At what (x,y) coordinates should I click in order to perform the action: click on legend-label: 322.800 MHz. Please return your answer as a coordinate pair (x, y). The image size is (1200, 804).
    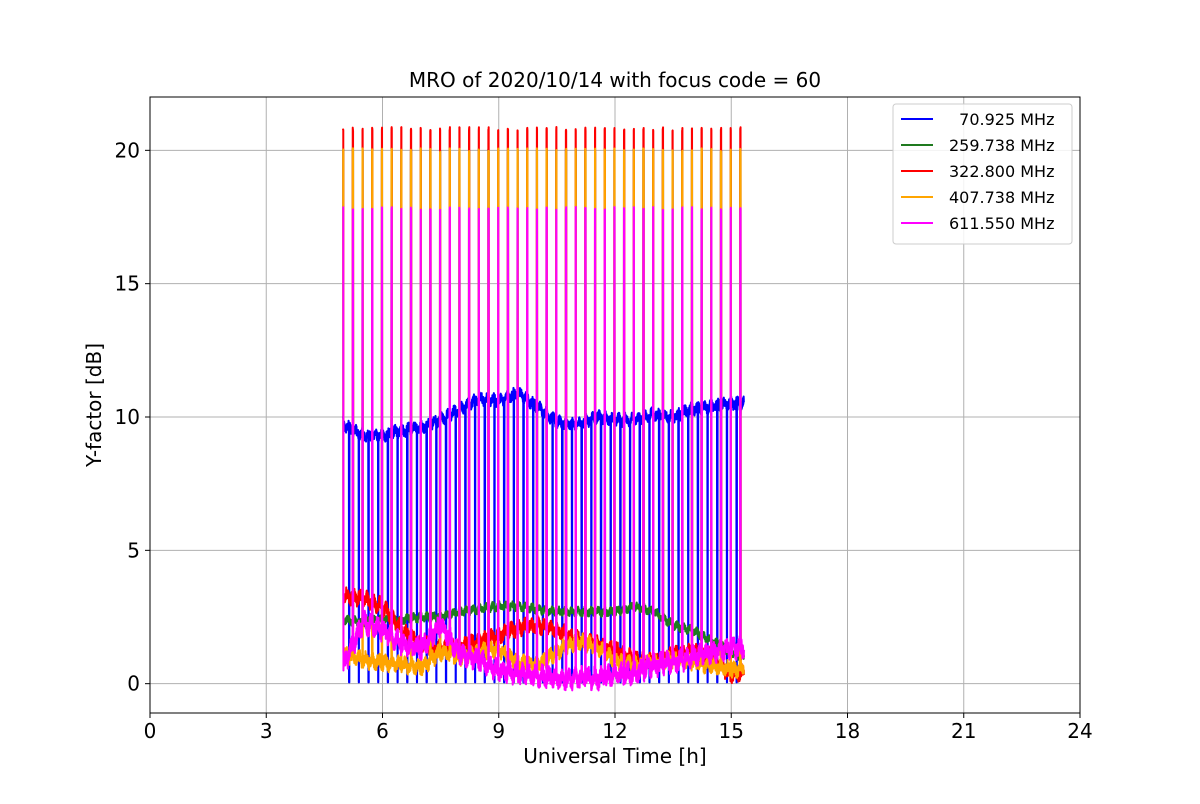
    Looking at the image, I should click on (1001, 171).